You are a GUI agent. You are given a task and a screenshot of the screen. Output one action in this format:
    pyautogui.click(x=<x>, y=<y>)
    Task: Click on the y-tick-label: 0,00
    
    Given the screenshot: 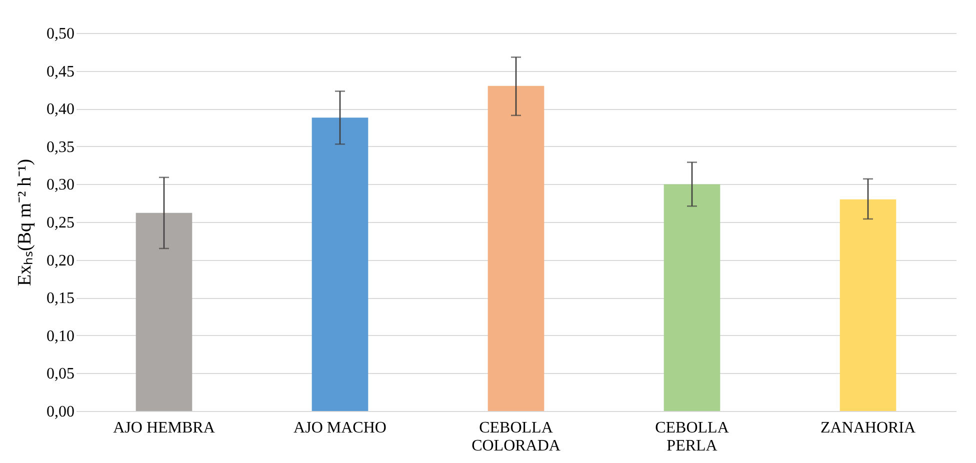 What is the action you would take?
    pyautogui.click(x=60, y=412)
    